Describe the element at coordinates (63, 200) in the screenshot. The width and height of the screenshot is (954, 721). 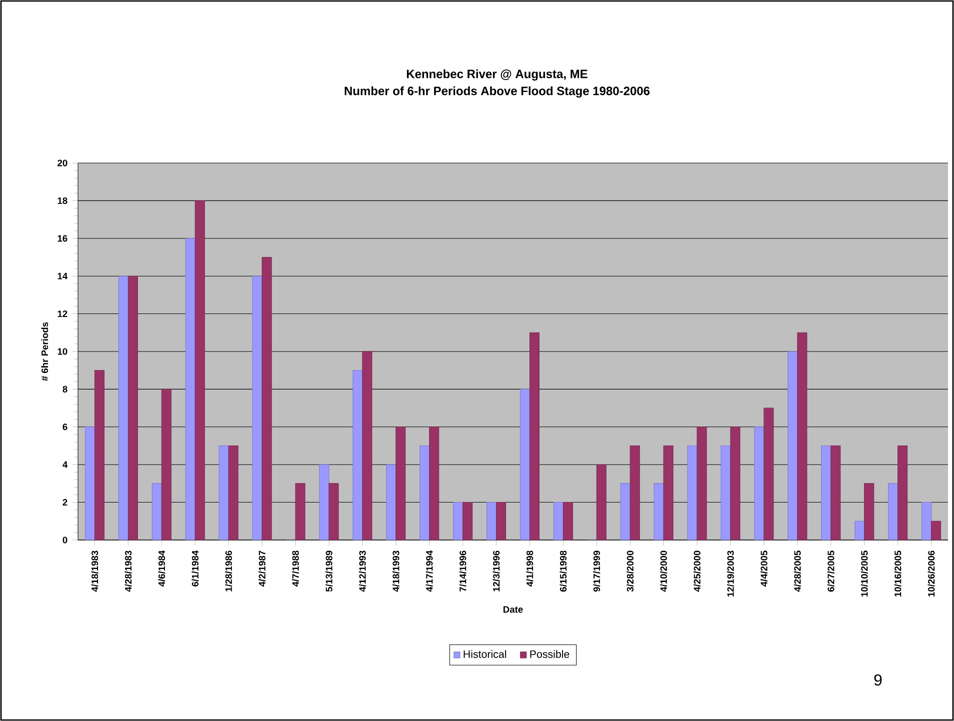
I see `y-tick-label: 18` at that location.